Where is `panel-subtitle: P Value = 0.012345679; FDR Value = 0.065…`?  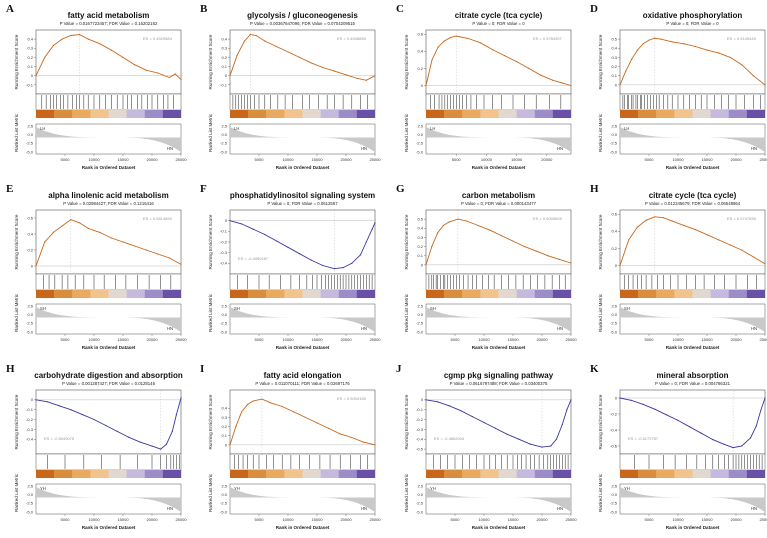 panel-subtitle: P Value = 0.012345679; FDR Value = 0.065… is located at coordinates (693, 203).